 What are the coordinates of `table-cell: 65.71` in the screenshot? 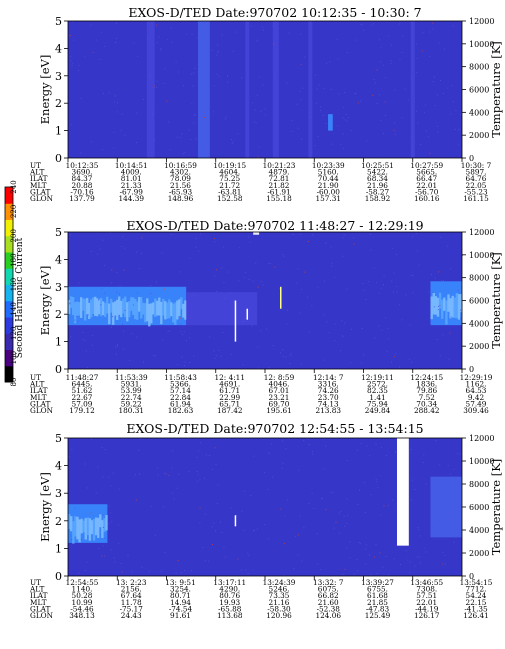 It's located at (229, 403).